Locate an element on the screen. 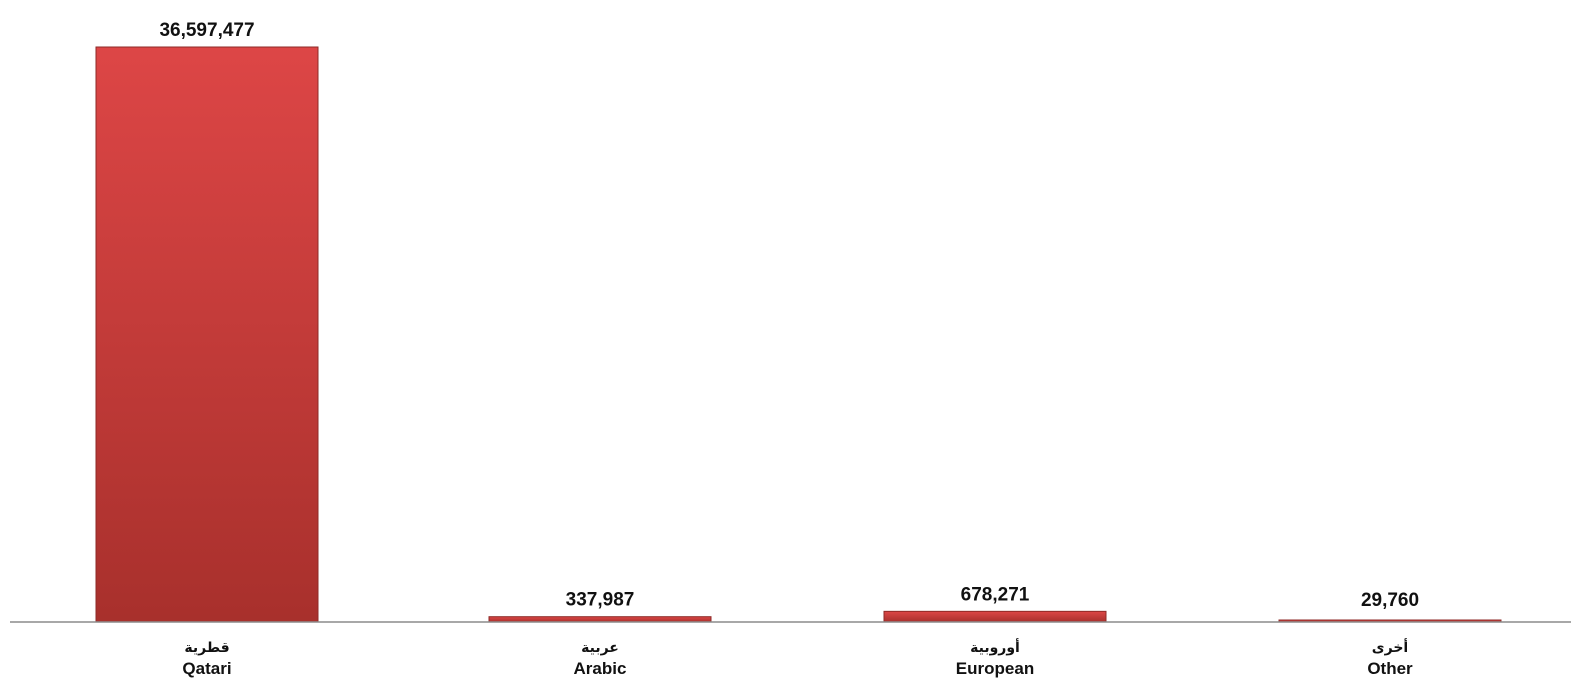 This screenshot has height=680, width=1571. x-tick-label-en: Other is located at coordinates (1390, 668).